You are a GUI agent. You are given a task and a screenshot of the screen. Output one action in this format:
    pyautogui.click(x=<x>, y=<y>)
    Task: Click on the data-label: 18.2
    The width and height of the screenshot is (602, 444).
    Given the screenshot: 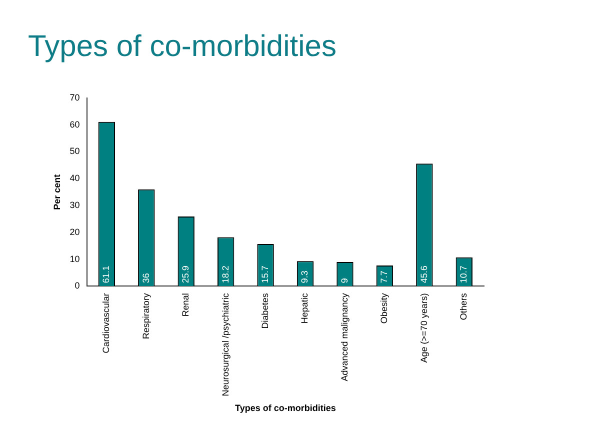 What is the action you would take?
    pyautogui.click(x=225, y=275)
    